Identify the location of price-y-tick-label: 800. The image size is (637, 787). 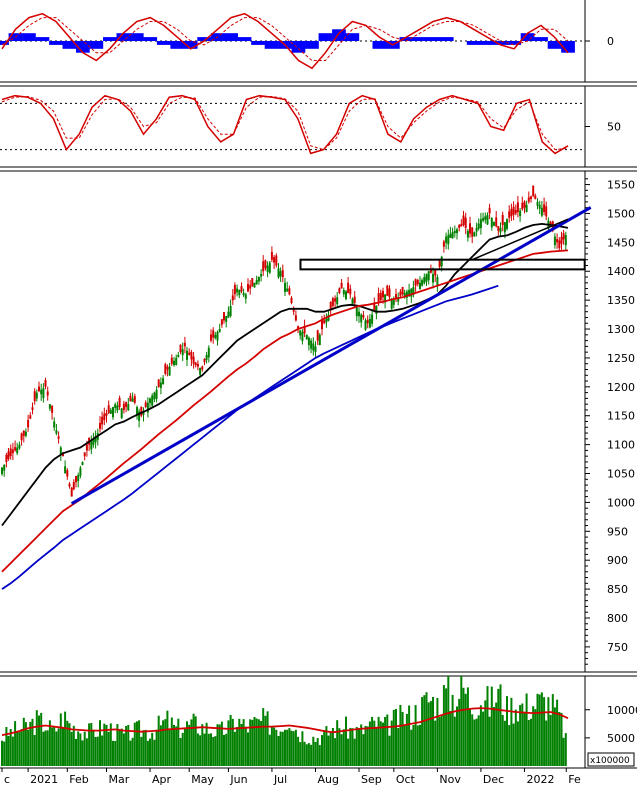
(617, 618).